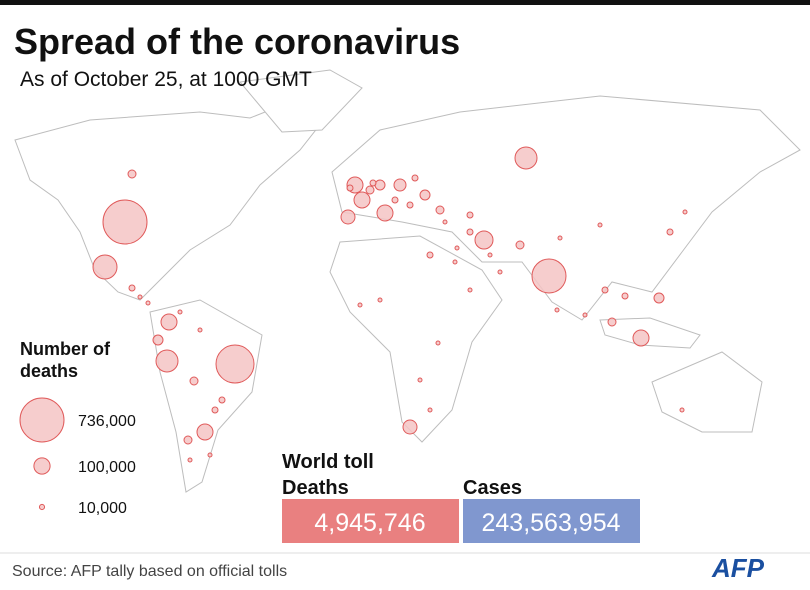 The image size is (810, 590). What do you see at coordinates (166, 79) in the screenshot?
I see `subtitle: As of October 25, at 1000 GMT` at bounding box center [166, 79].